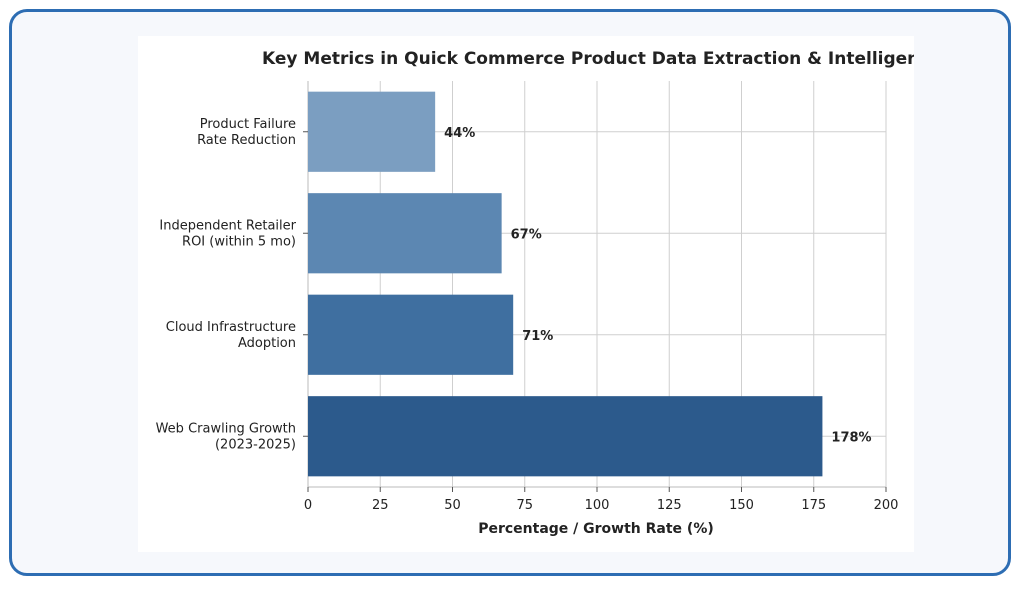  I want to click on bar-value-label: 44%, so click(459, 133).